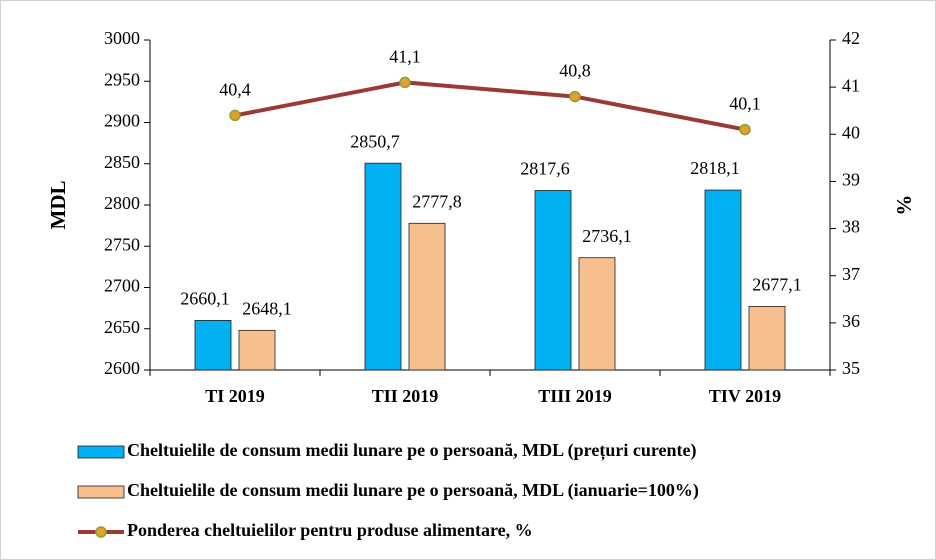  I want to click on y-tick-label: 2950, so click(122, 79).